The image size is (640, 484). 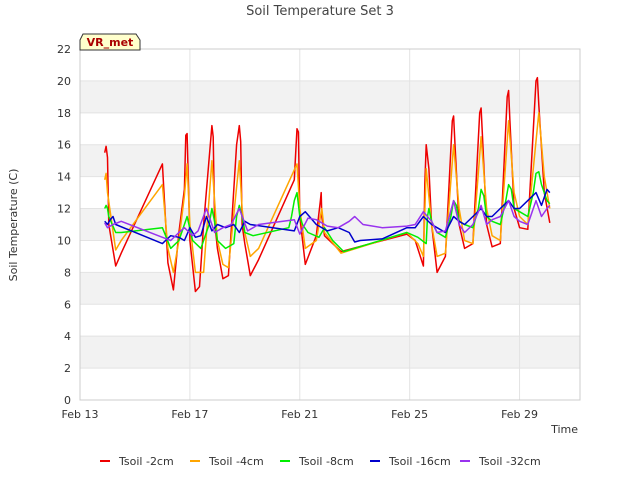 I want to click on legend-label: Tsoil -4cm, so click(x=236, y=461).